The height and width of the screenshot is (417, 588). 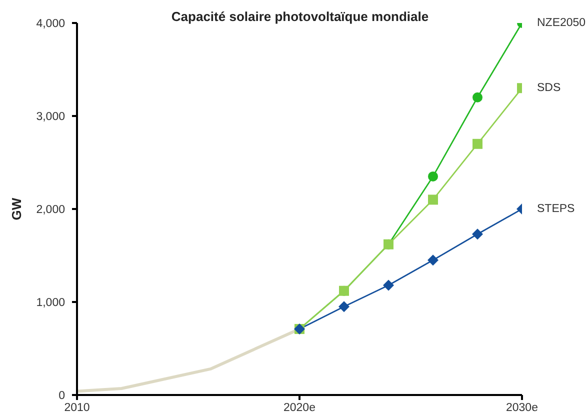 What do you see at coordinates (549, 88) in the screenshot?
I see `series-label: SDS` at bounding box center [549, 88].